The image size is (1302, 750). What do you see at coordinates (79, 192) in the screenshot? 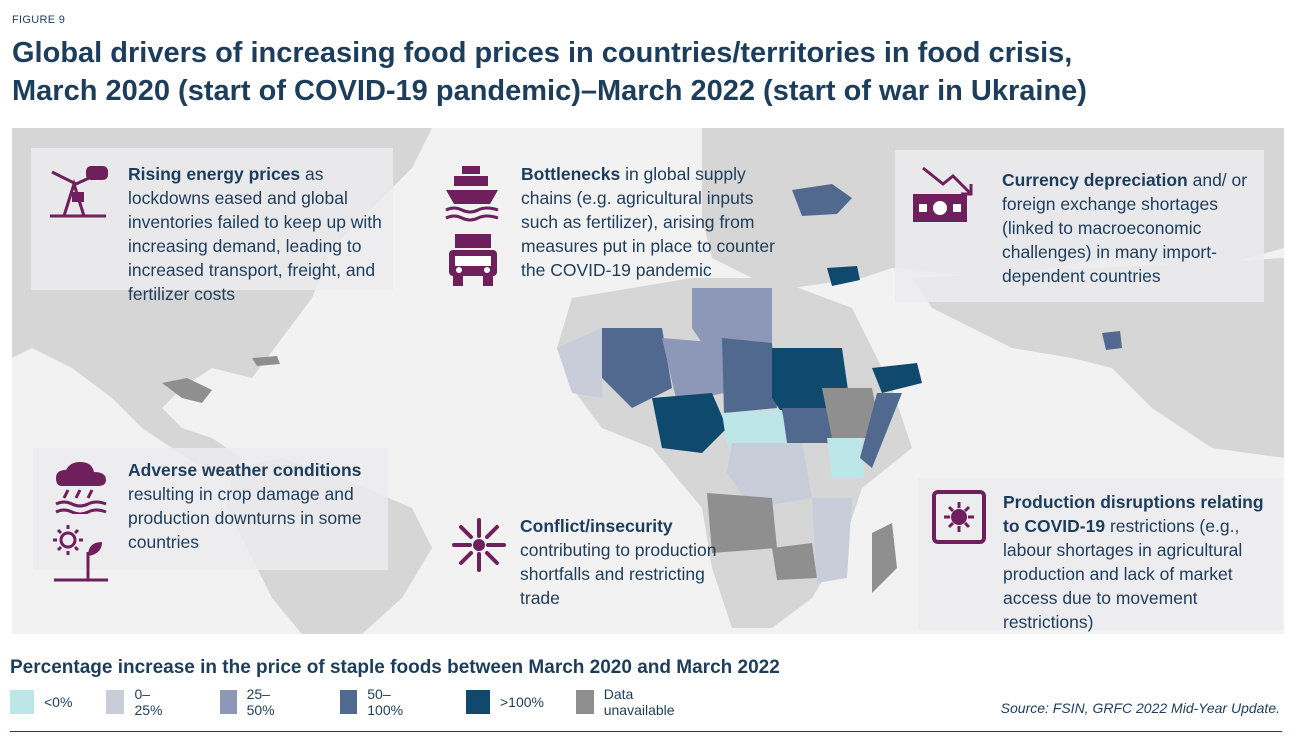
I see `oil-pump-icon` at bounding box center [79, 192].